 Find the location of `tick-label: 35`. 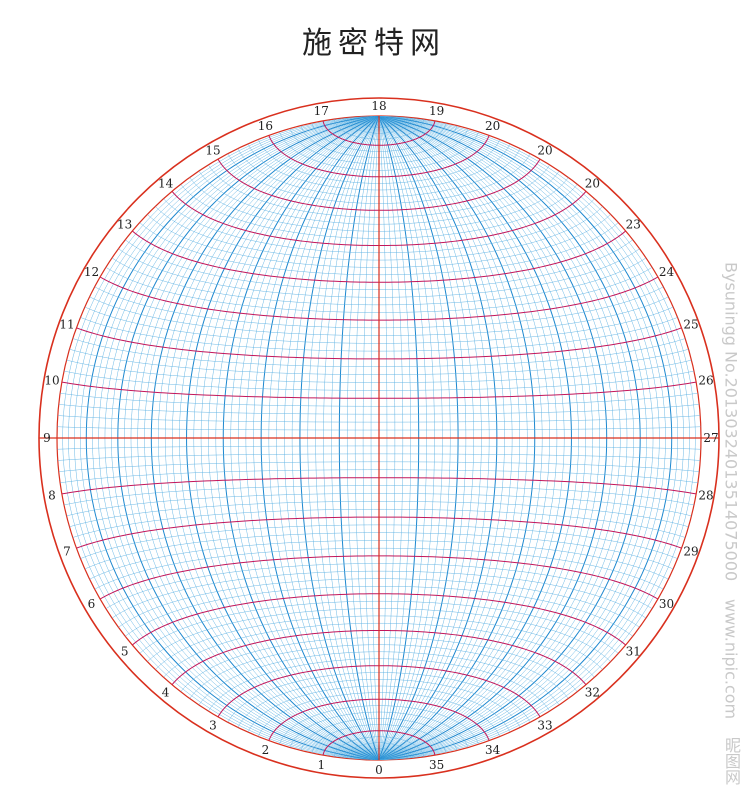

tick-label: 35 is located at coordinates (436, 765).